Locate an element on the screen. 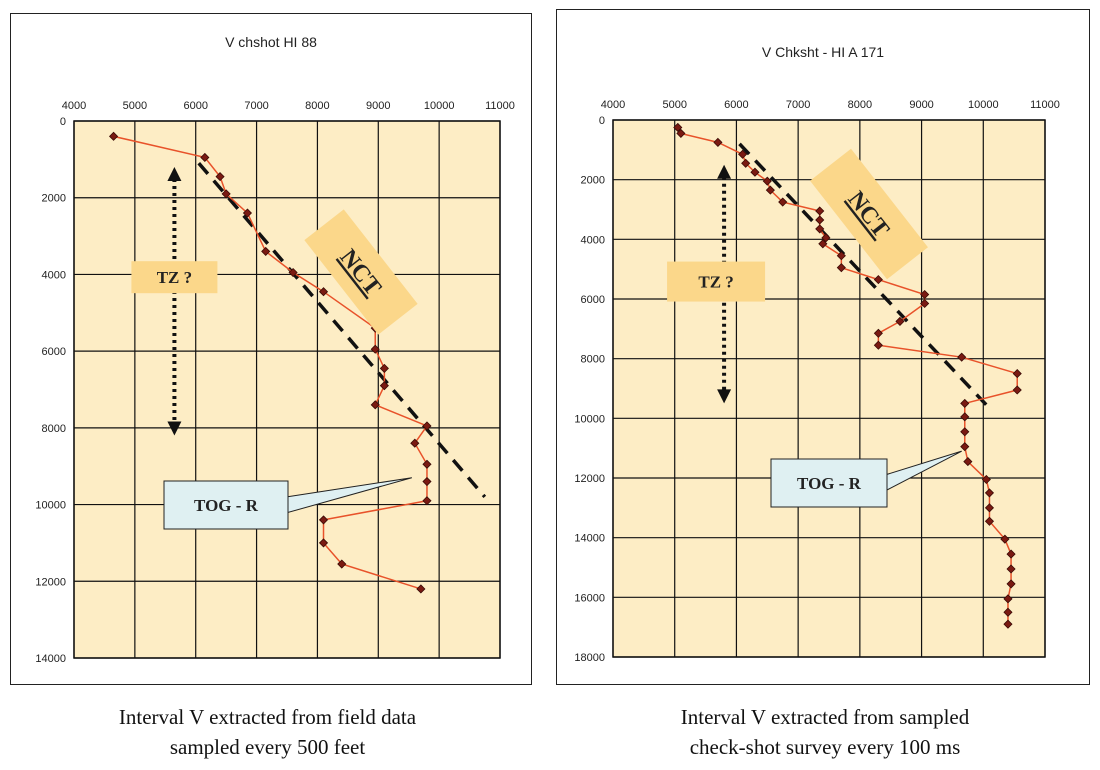 Image resolution: width=1100 pixels, height=770 pixels. nct-label-box-left is located at coordinates (361, 272).